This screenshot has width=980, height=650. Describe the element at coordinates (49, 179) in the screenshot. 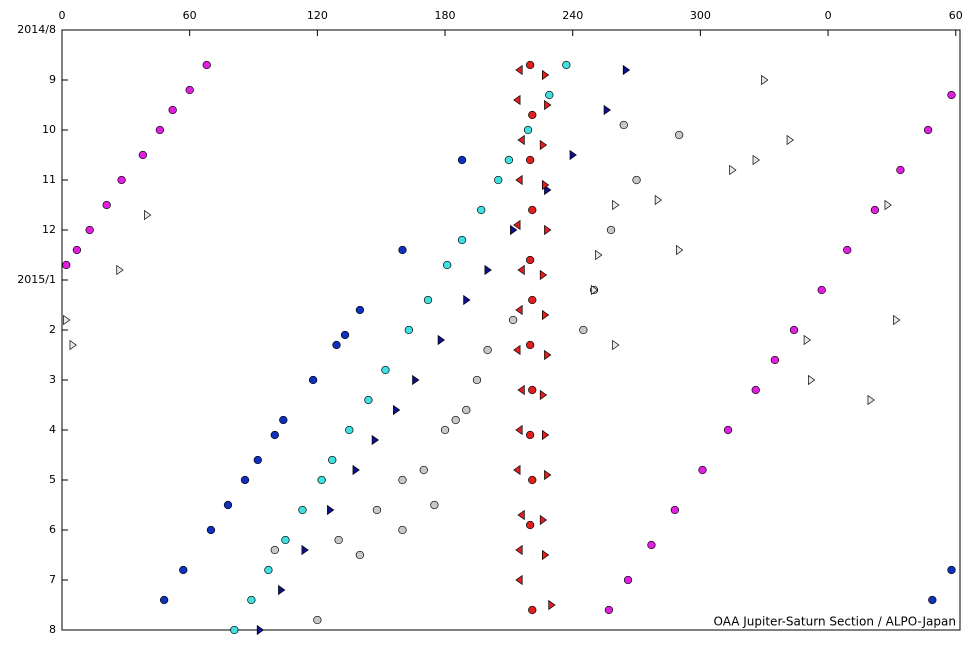

I see `y-tick-label: 11` at that location.